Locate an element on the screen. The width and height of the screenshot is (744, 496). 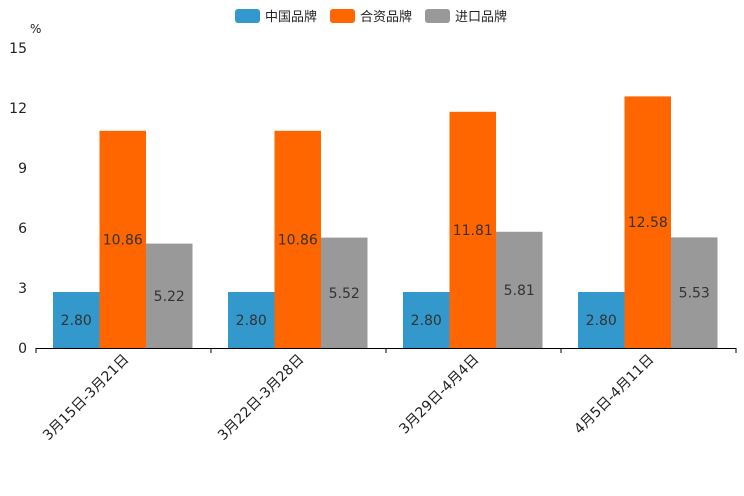
y-axis-unit: % is located at coordinates (35, 29).